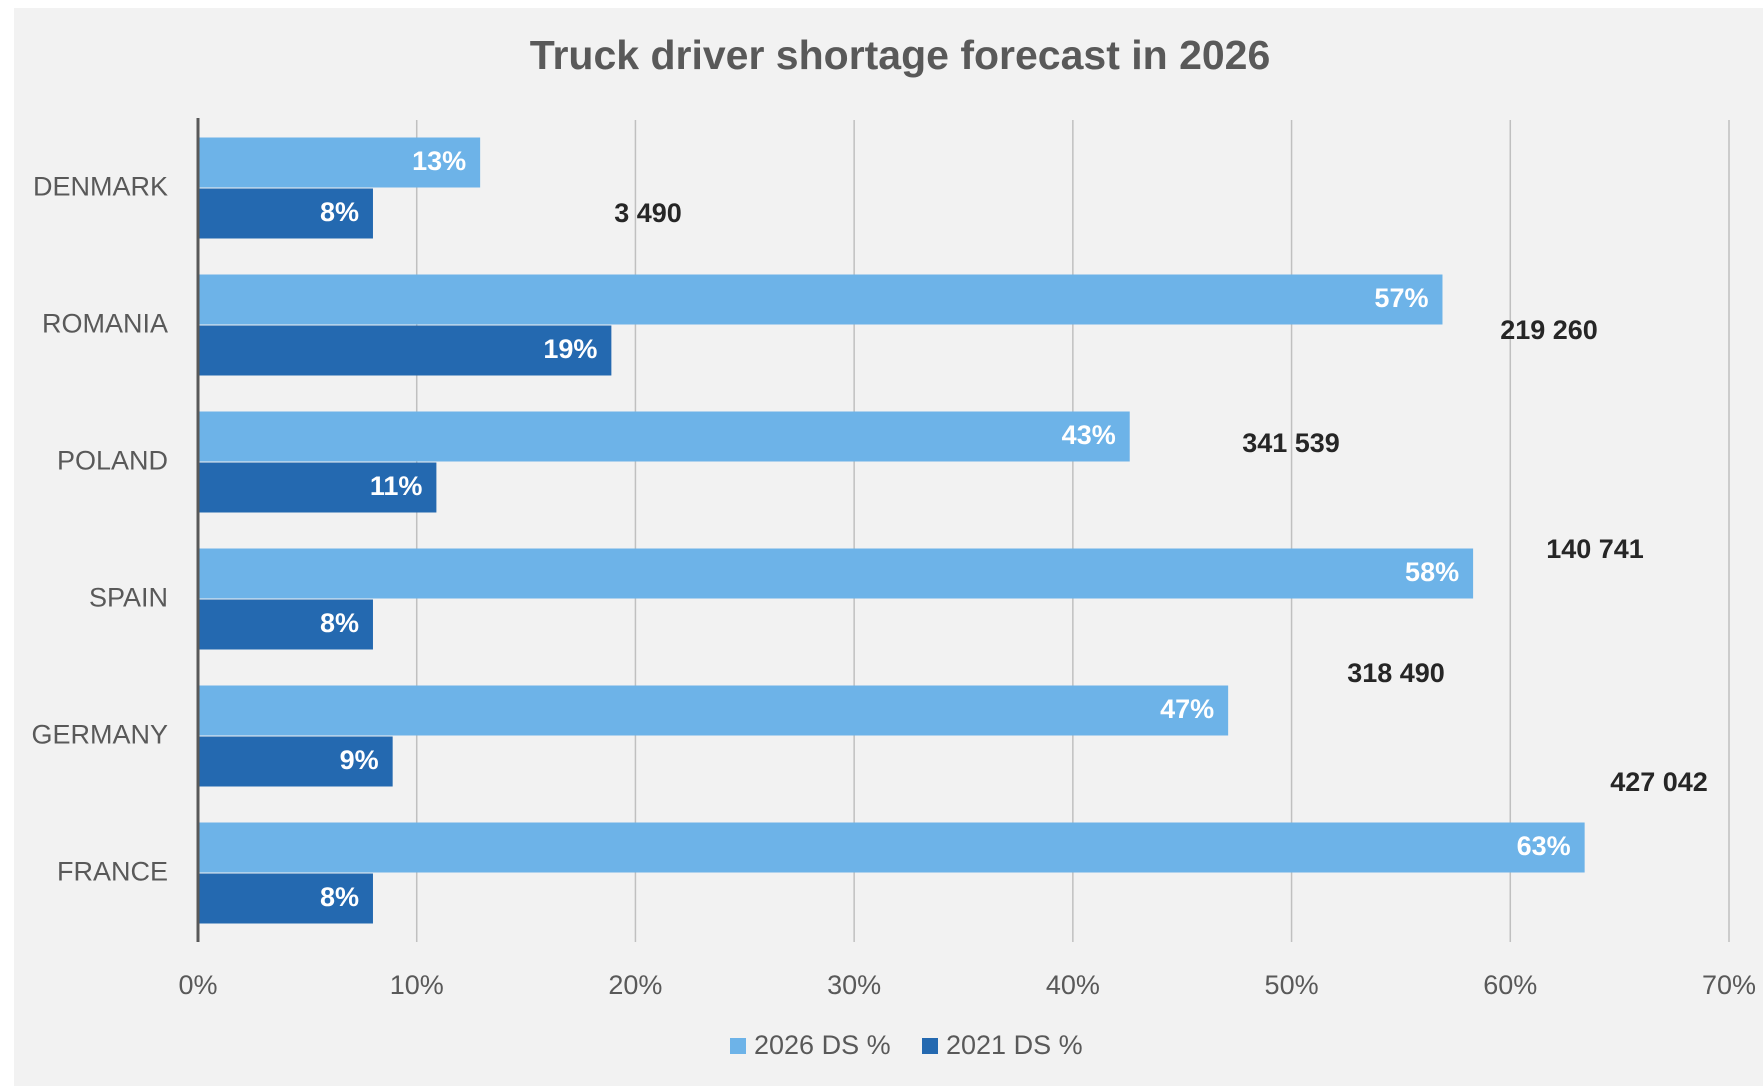 Image resolution: width=1763 pixels, height=1086 pixels. Describe the element at coordinates (1595, 549) in the screenshot. I see `annotation: 140 741` at that location.